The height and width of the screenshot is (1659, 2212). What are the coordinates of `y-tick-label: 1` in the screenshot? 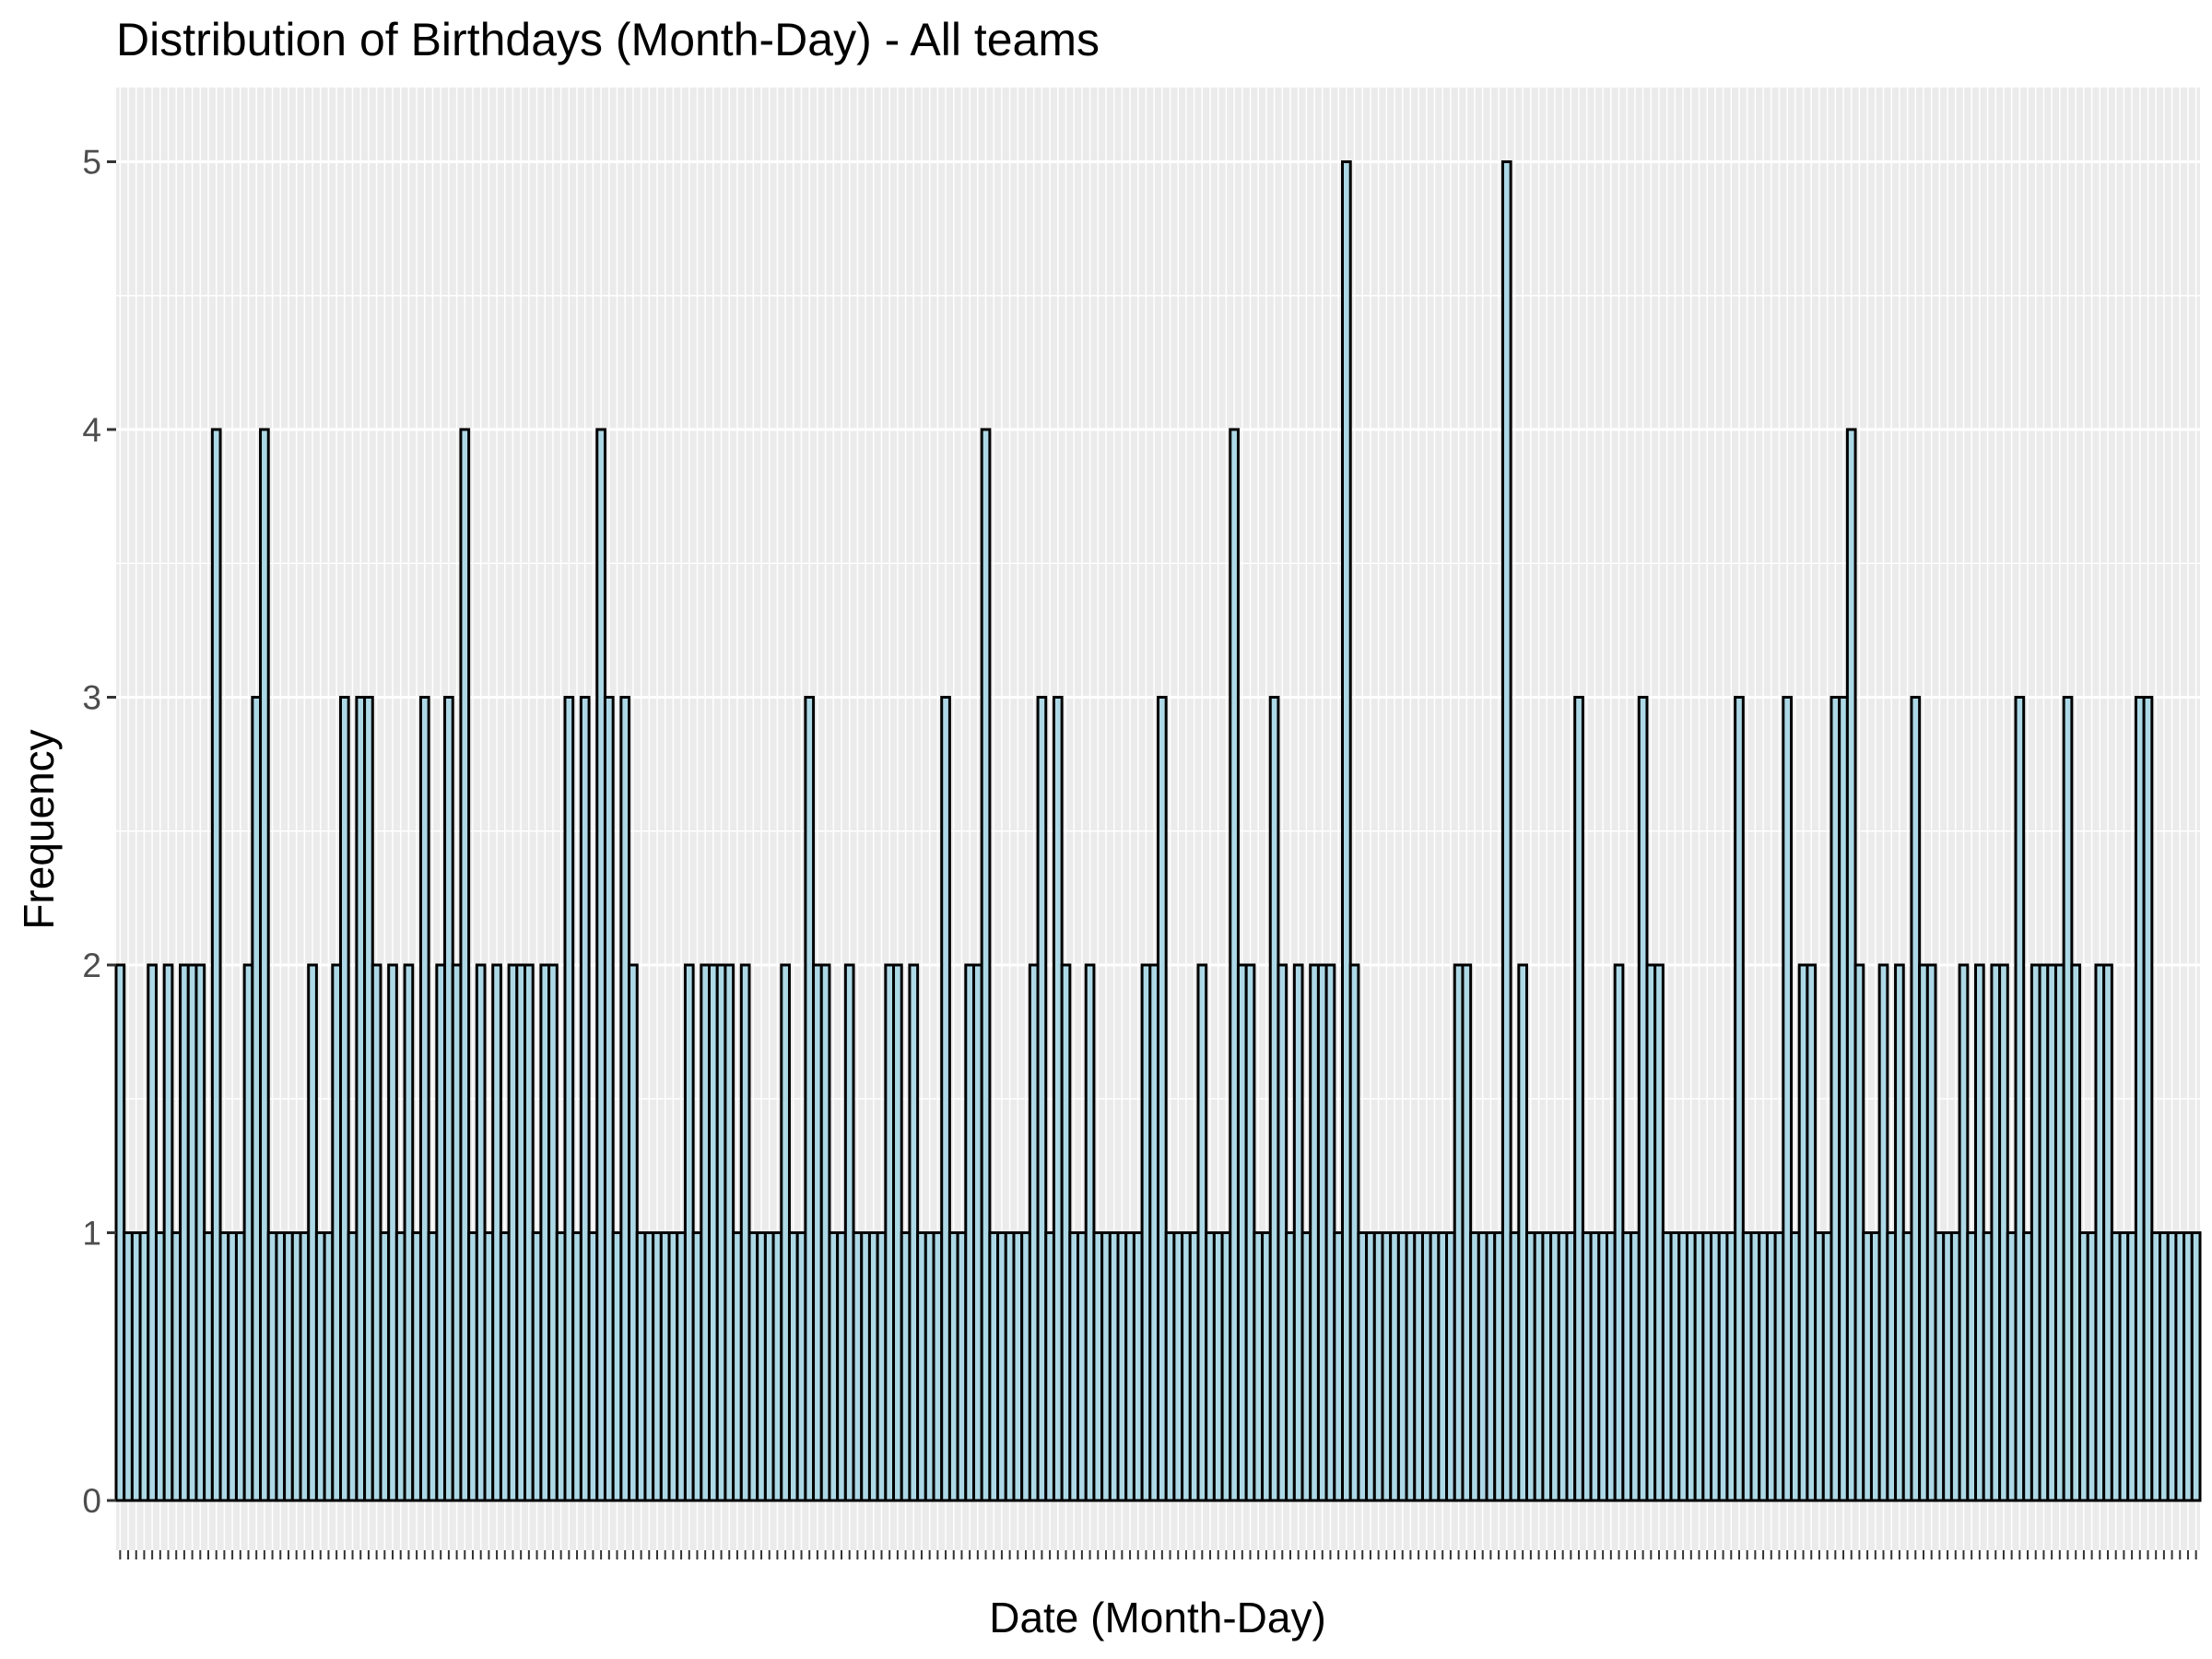 It's located at (91, 1234).